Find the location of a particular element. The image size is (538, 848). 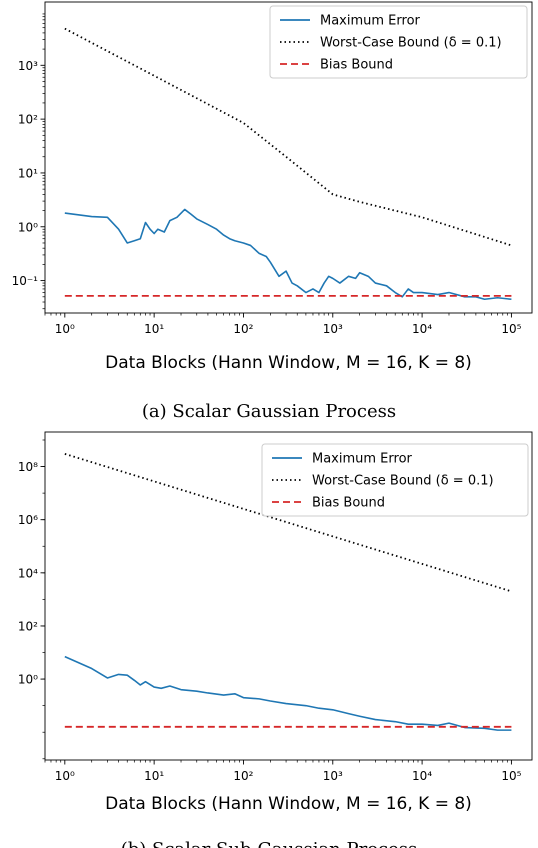

y-tick-label: 10¹ is located at coordinates (28, 173).